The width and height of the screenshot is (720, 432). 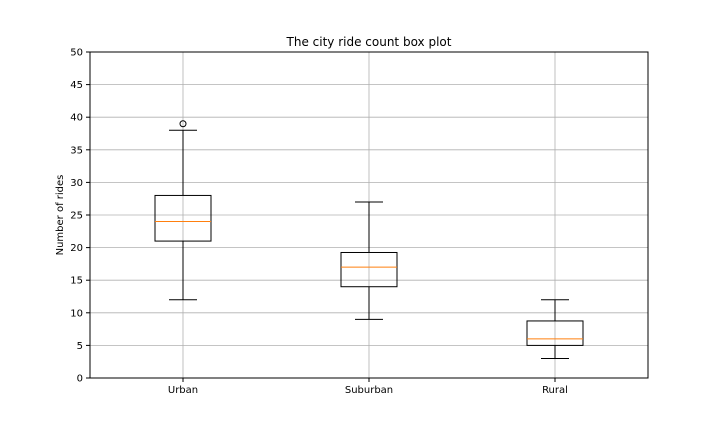 I want to click on x-tick-label-urban: Urban, so click(x=183, y=390).